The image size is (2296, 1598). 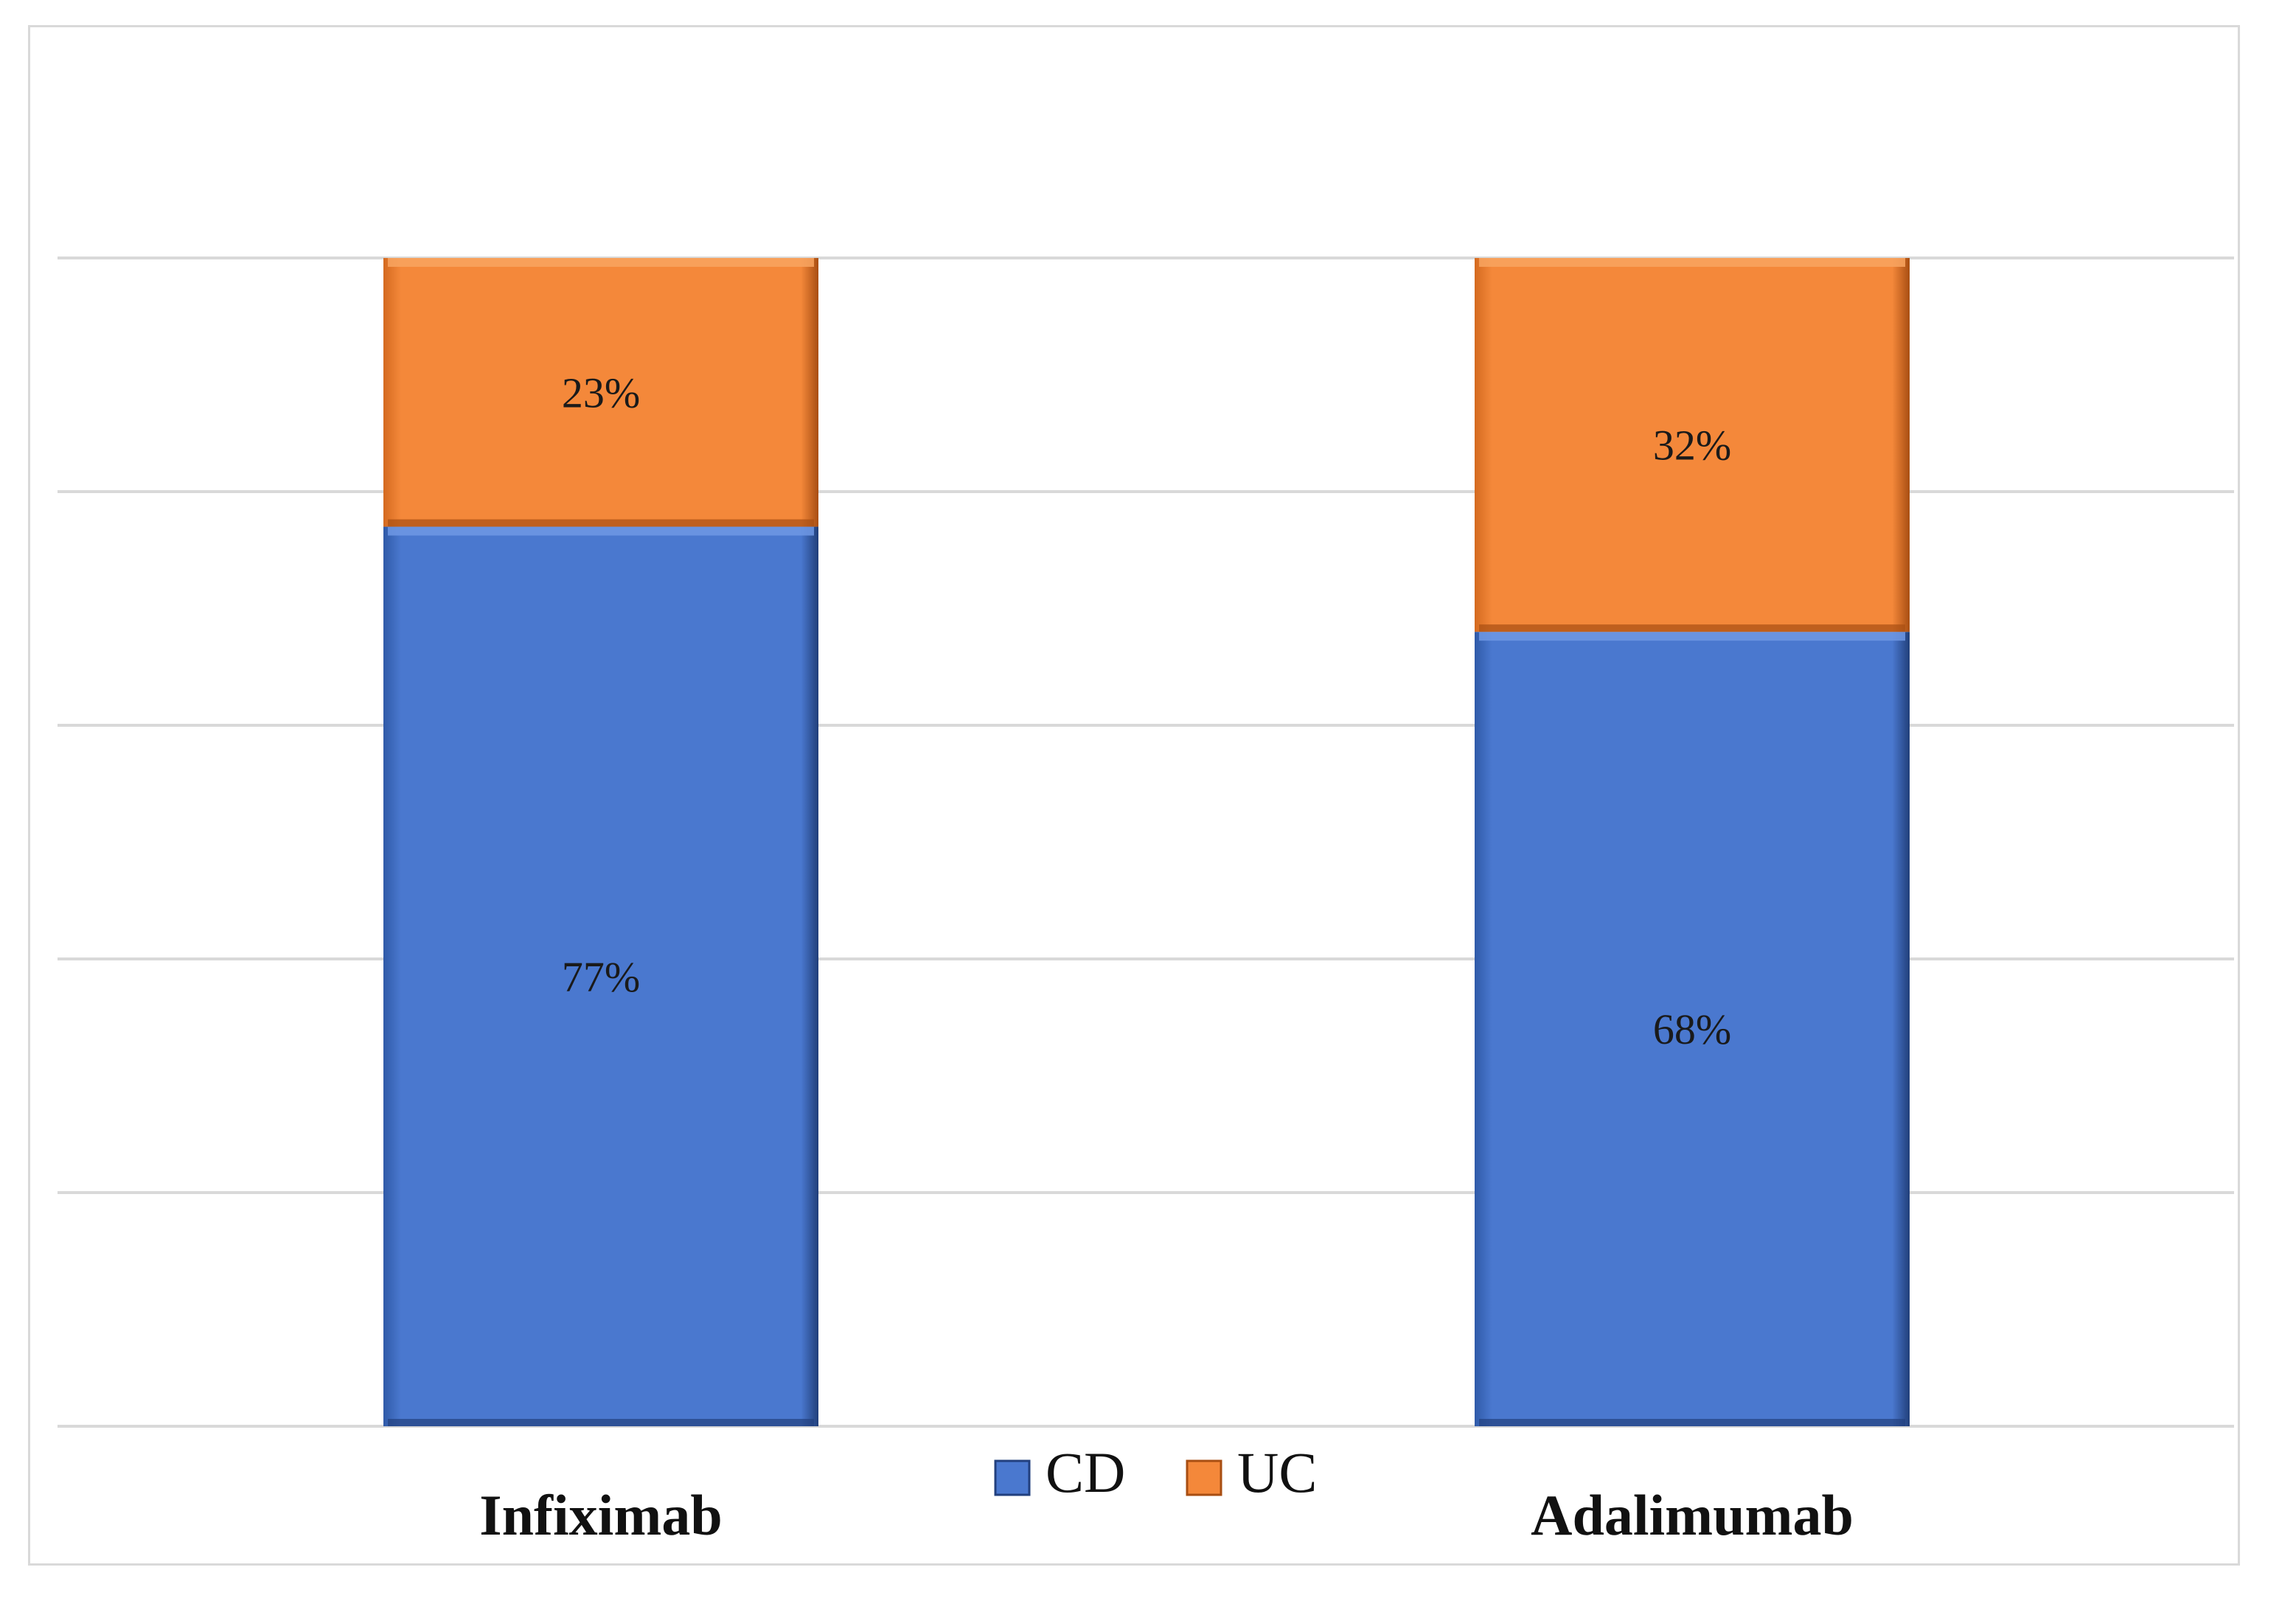 I want to click on data-label-cd-adalimumab: 68%, so click(x=1692, y=1029).